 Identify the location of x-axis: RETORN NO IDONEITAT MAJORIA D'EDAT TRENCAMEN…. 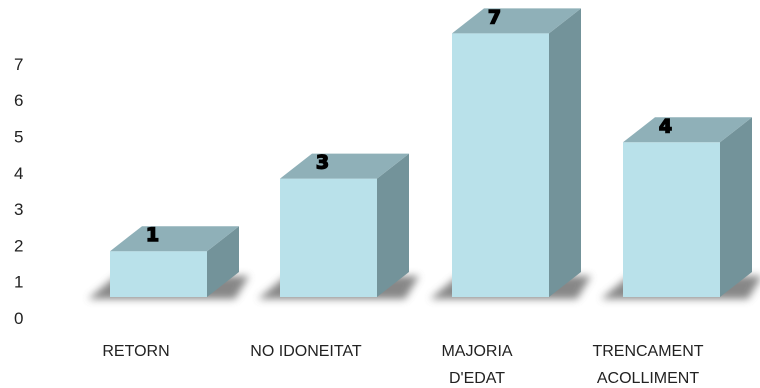
(402, 365).